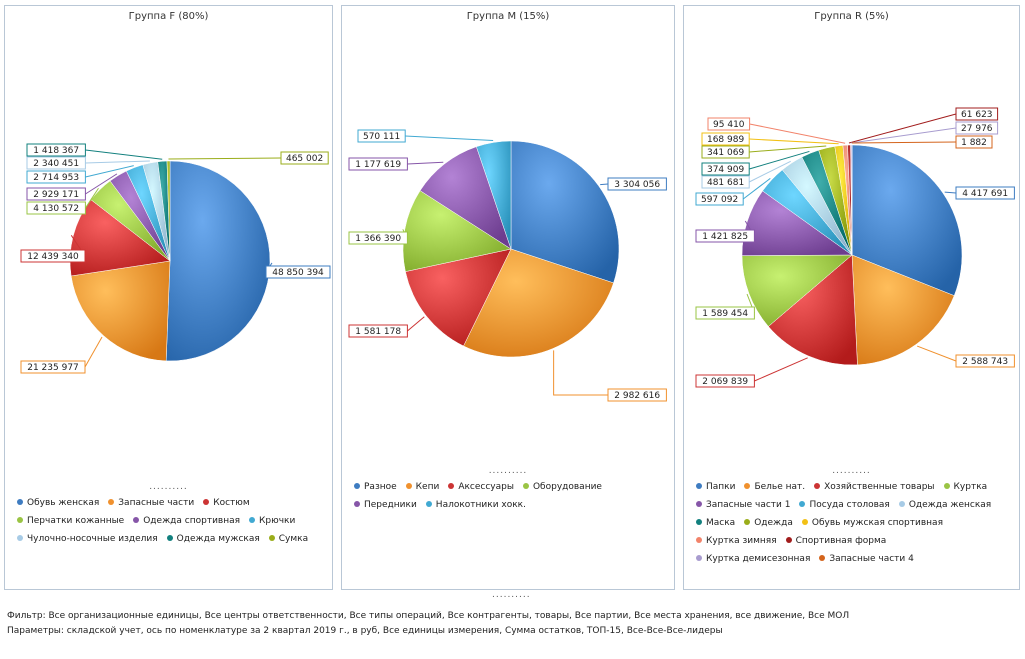 This screenshot has height=659, width=1025. I want to click on data-label: 168 989, so click(725, 140).